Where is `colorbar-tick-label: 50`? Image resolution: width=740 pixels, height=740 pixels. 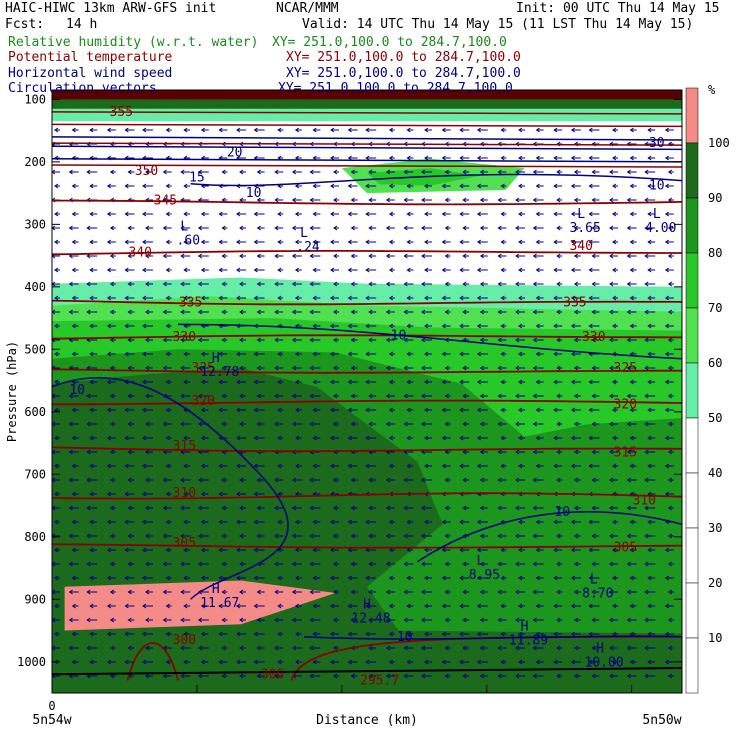
colorbar-tick-label: 50 is located at coordinates (715, 418).